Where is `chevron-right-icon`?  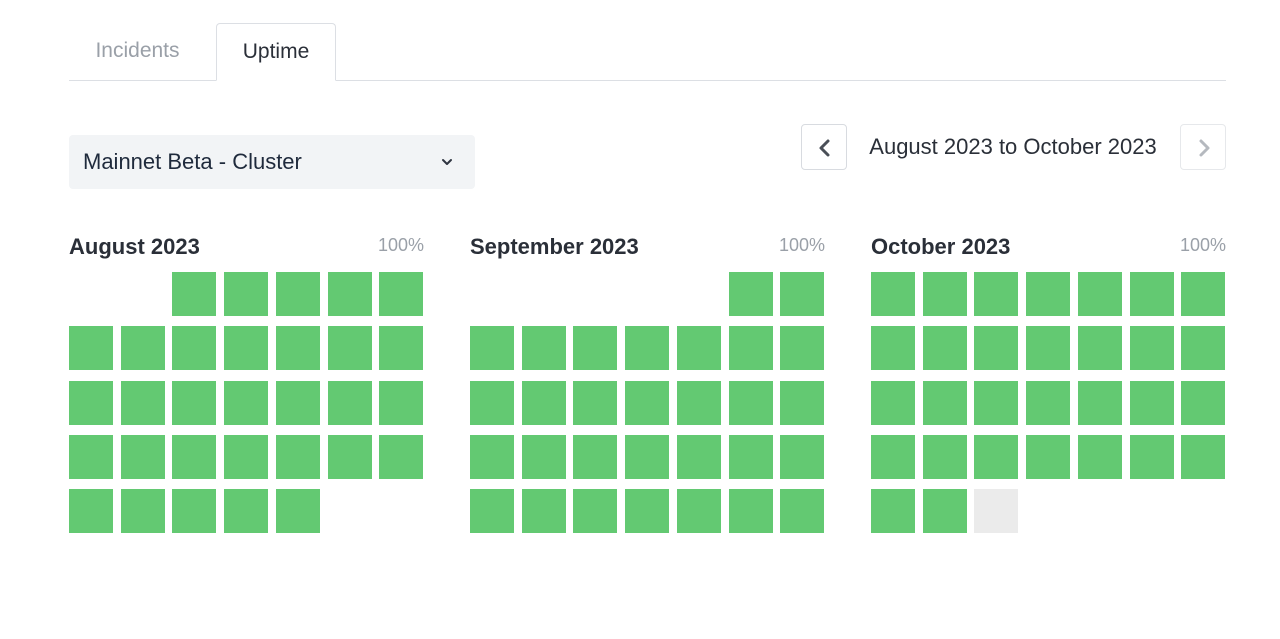 chevron-right-icon is located at coordinates (1204, 148).